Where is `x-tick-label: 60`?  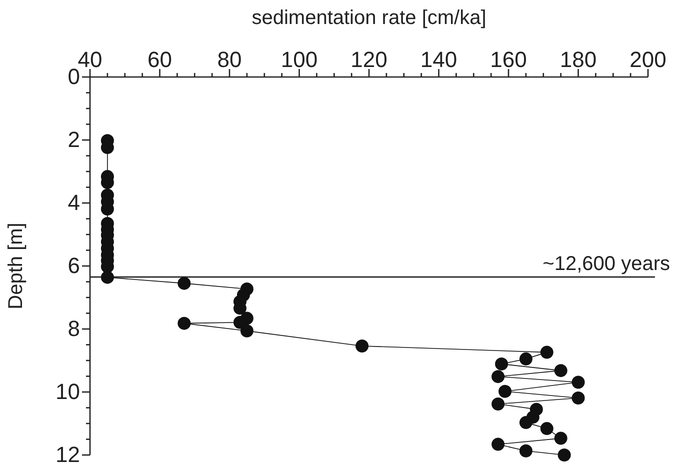
x-tick-label: 60 is located at coordinates (160, 59).